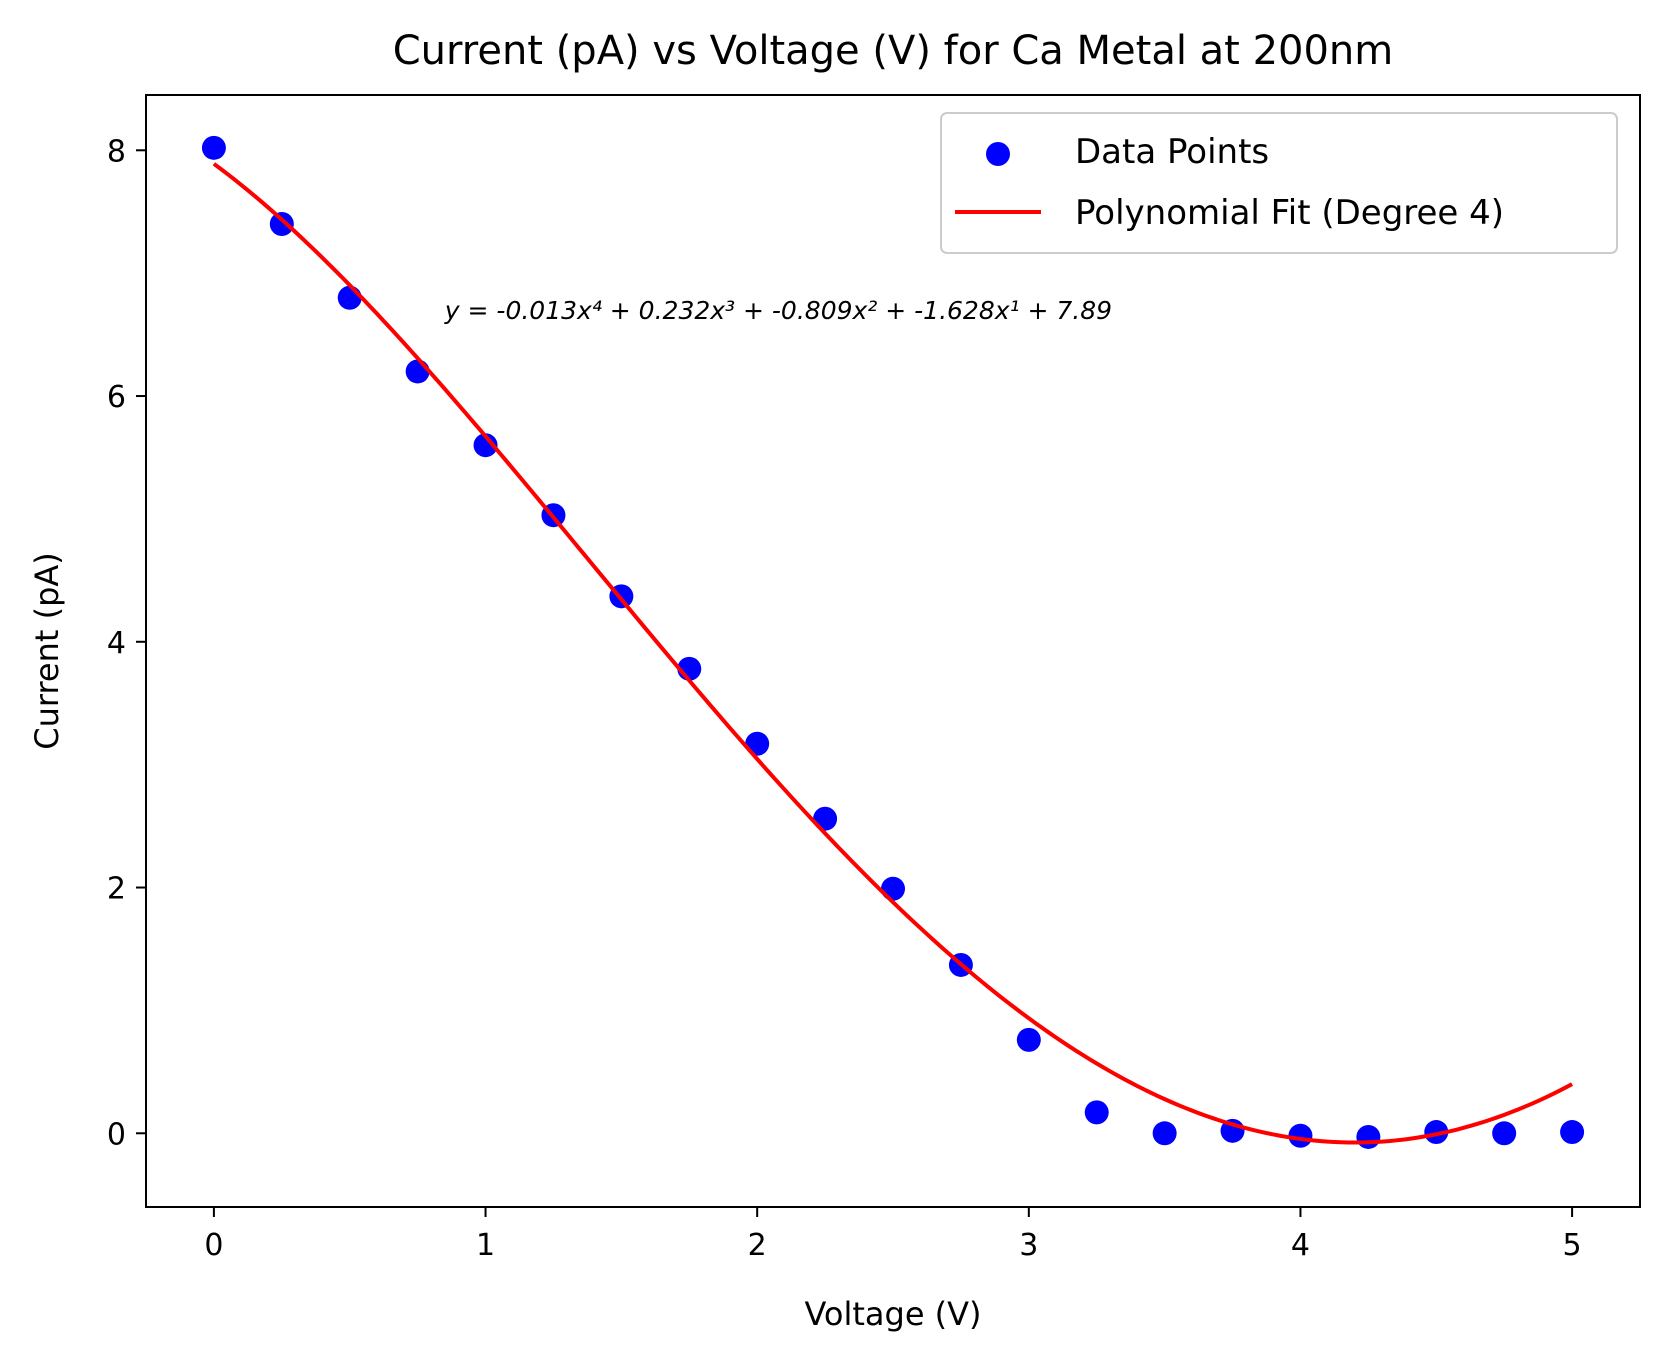 The width and height of the screenshot is (1662, 1361). I want to click on y-tick-label: 2, so click(116, 889).